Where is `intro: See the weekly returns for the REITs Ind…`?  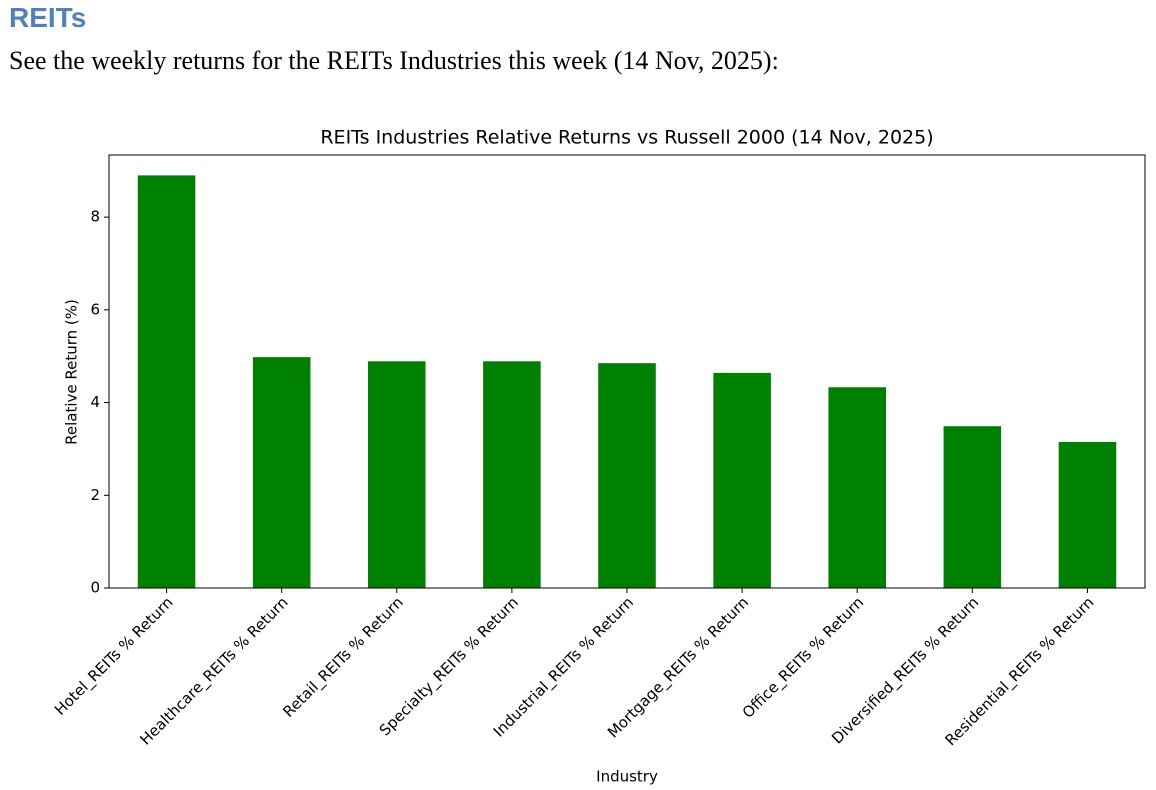
intro: See the weekly returns for the REITs Ind… is located at coordinates (394, 60).